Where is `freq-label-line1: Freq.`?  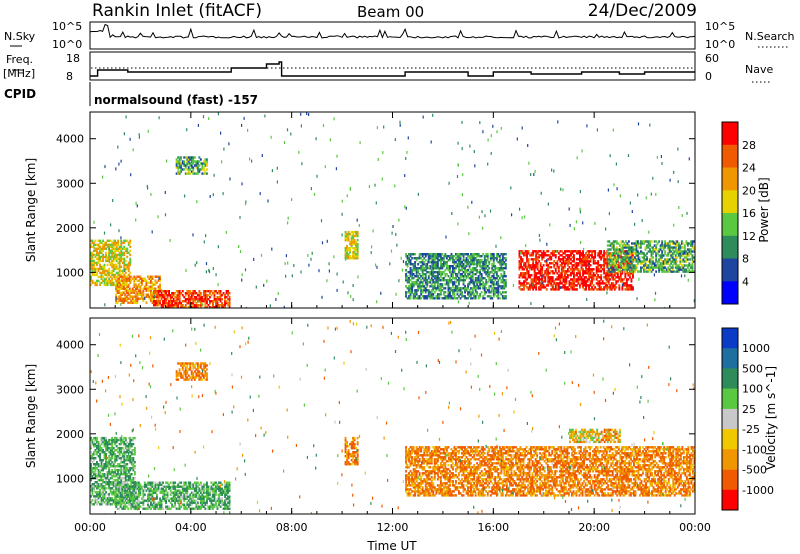 freq-label-line1: Freq. is located at coordinates (19, 59).